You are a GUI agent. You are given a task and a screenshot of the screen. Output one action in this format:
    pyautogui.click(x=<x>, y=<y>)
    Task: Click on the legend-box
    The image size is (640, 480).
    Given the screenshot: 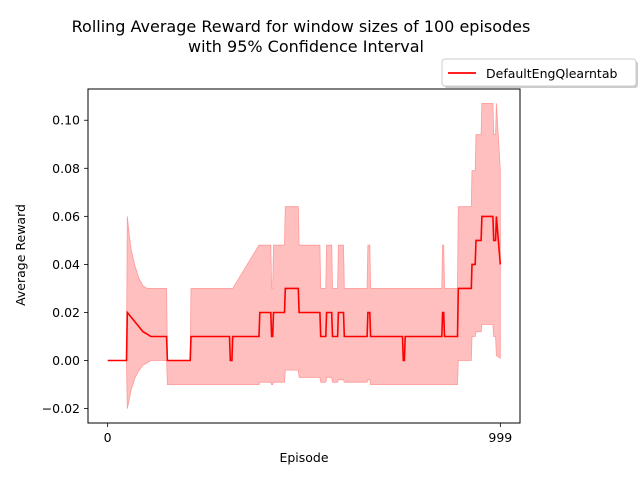 What is the action you would take?
    pyautogui.click(x=539, y=72)
    